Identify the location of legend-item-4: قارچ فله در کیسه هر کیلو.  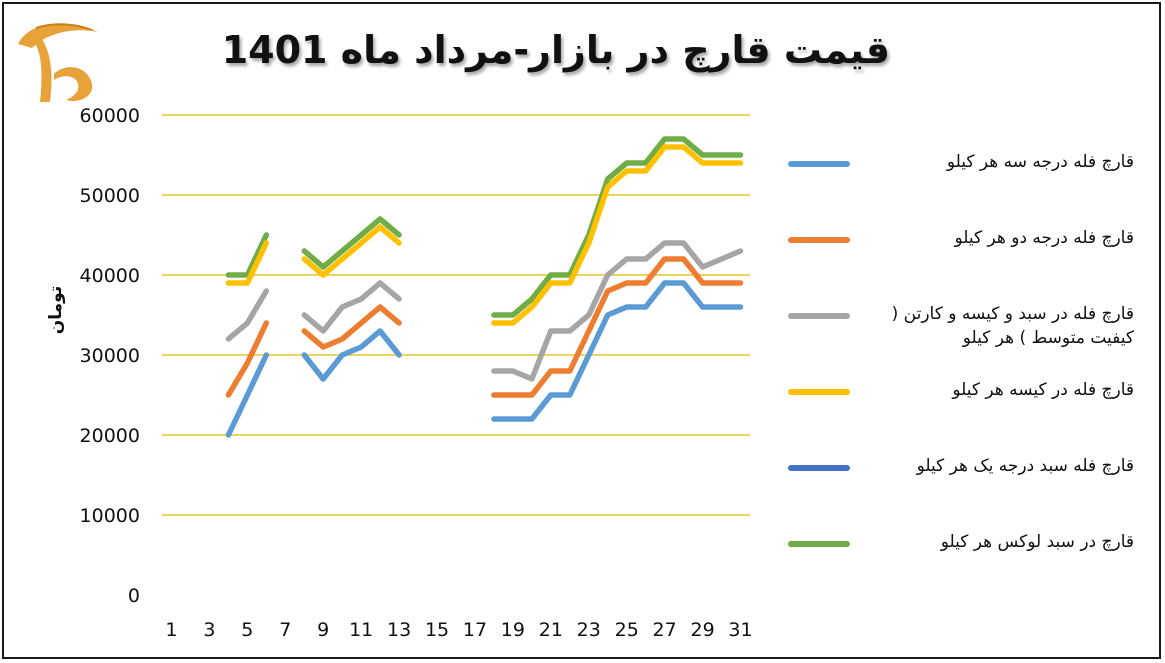
(960, 390).